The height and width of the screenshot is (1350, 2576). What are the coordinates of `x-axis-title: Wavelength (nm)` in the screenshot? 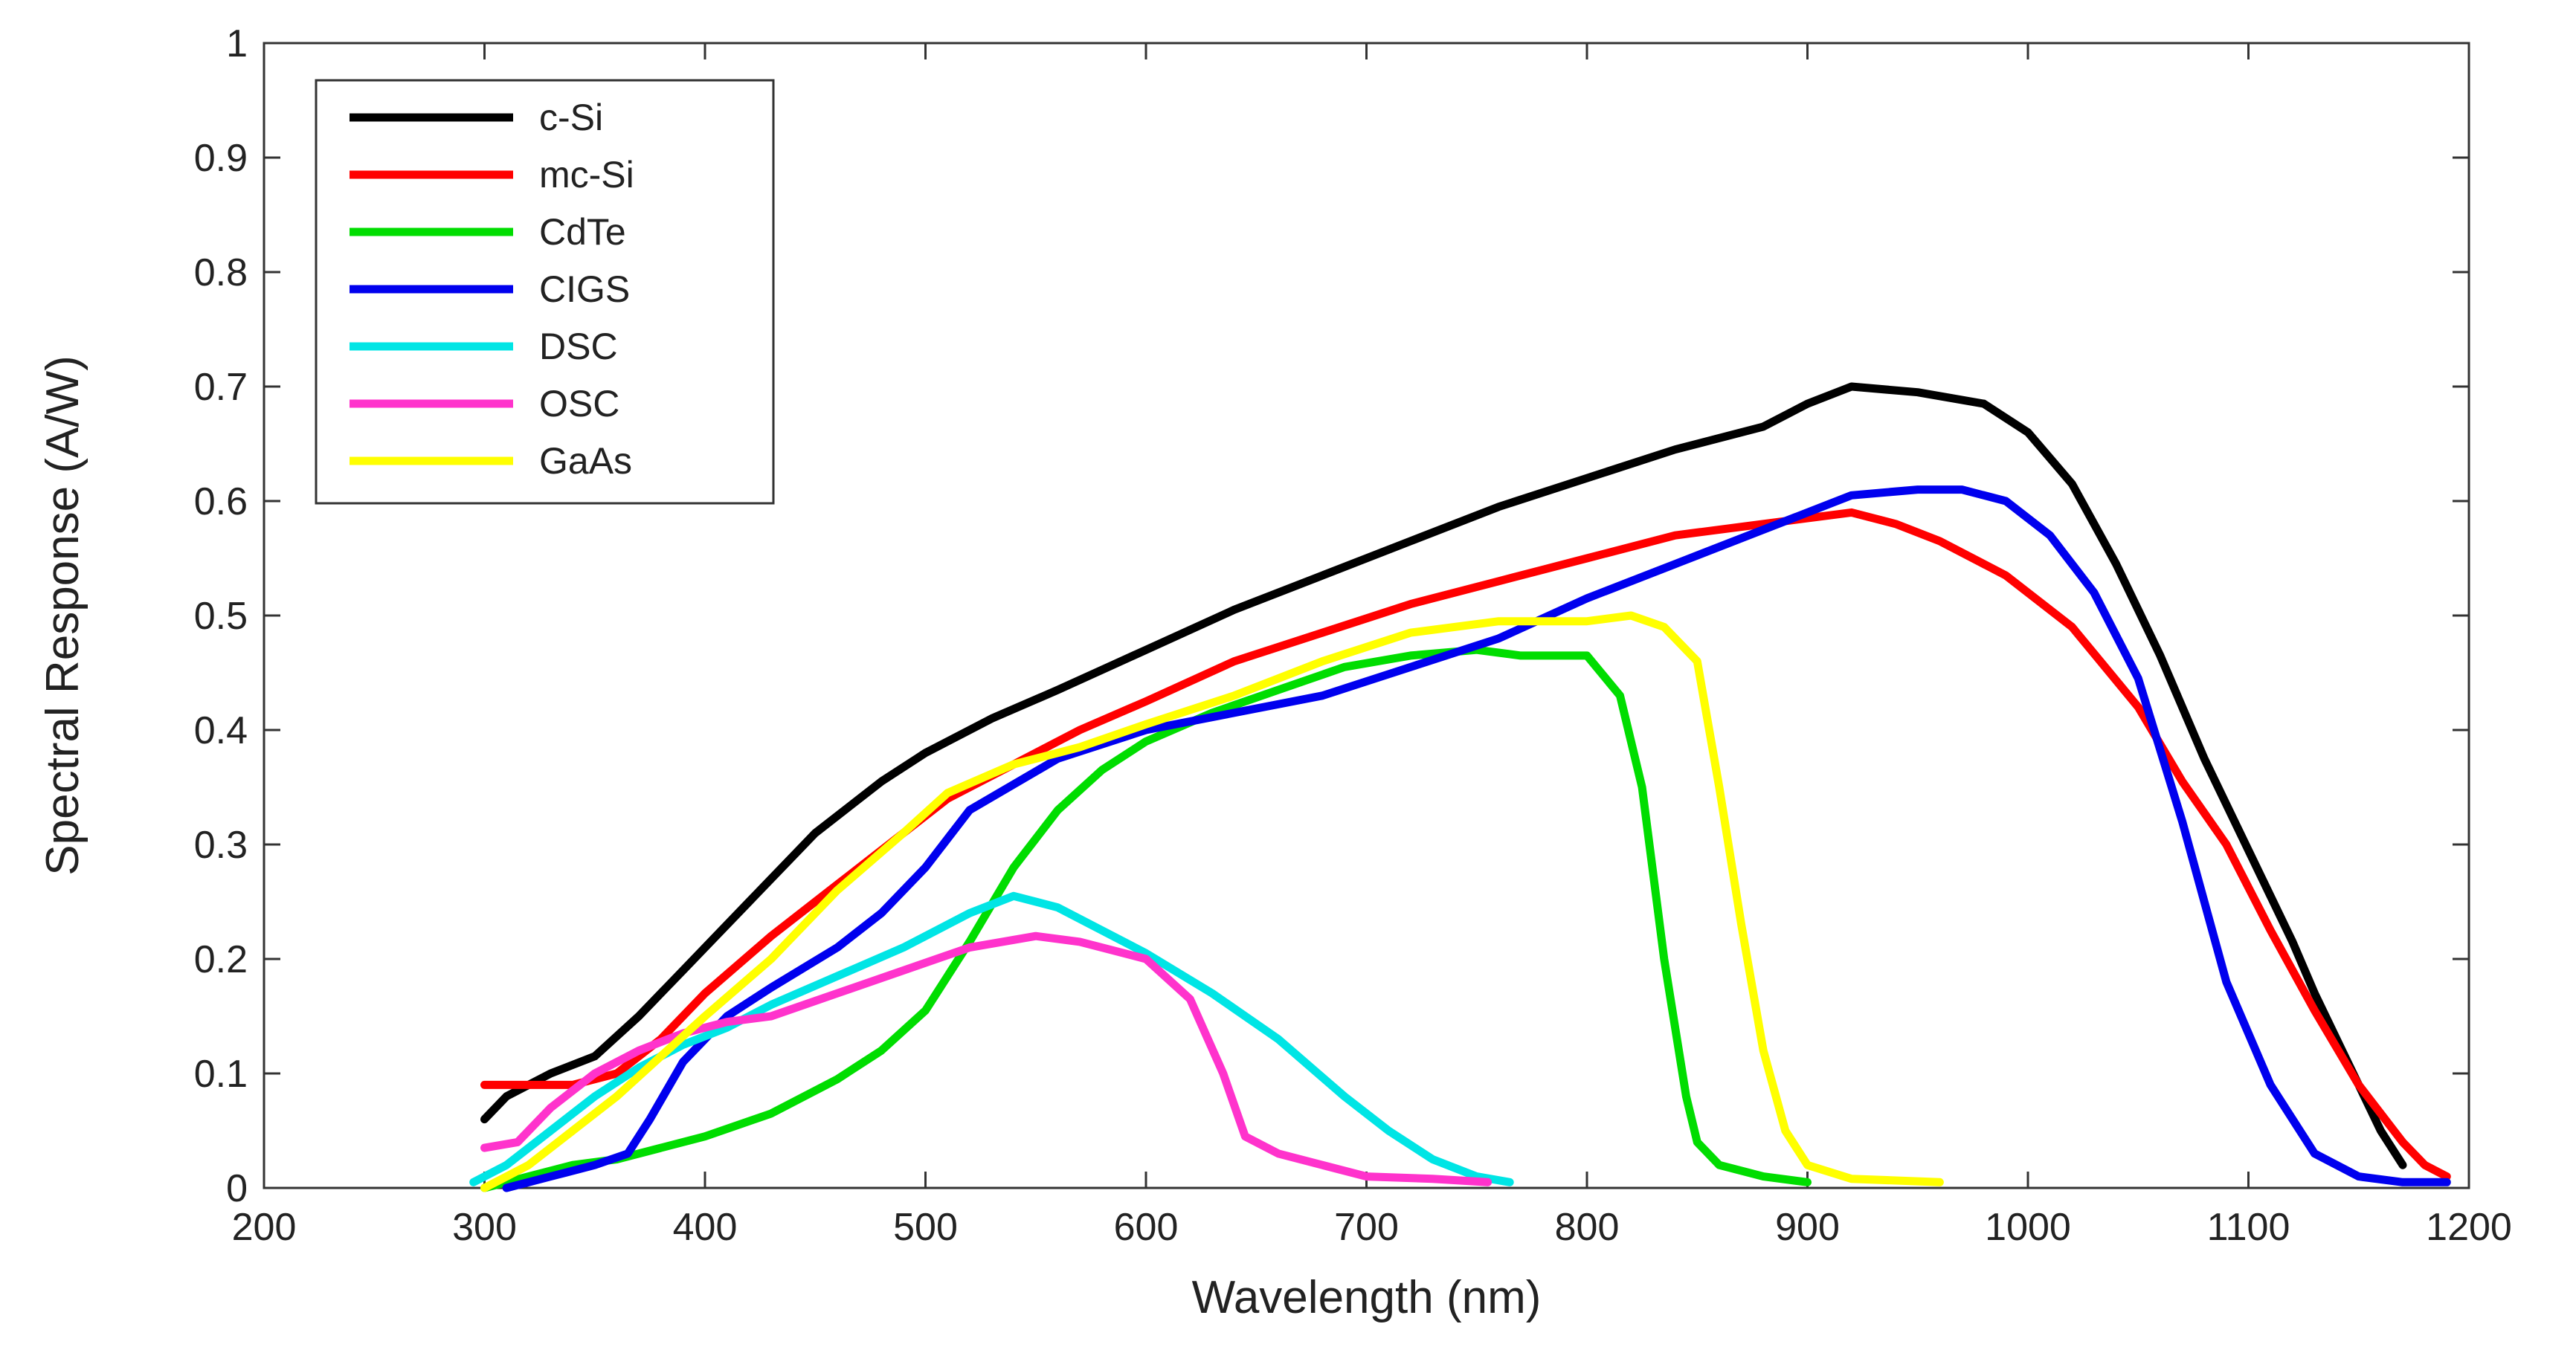 It's located at (1367, 1297).